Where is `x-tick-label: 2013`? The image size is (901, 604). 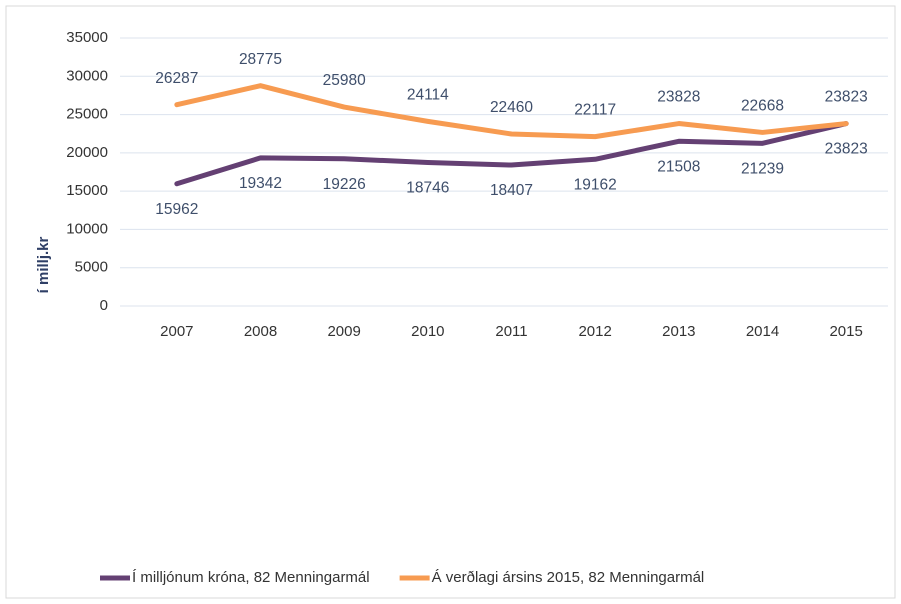 x-tick-label: 2013 is located at coordinates (678, 331).